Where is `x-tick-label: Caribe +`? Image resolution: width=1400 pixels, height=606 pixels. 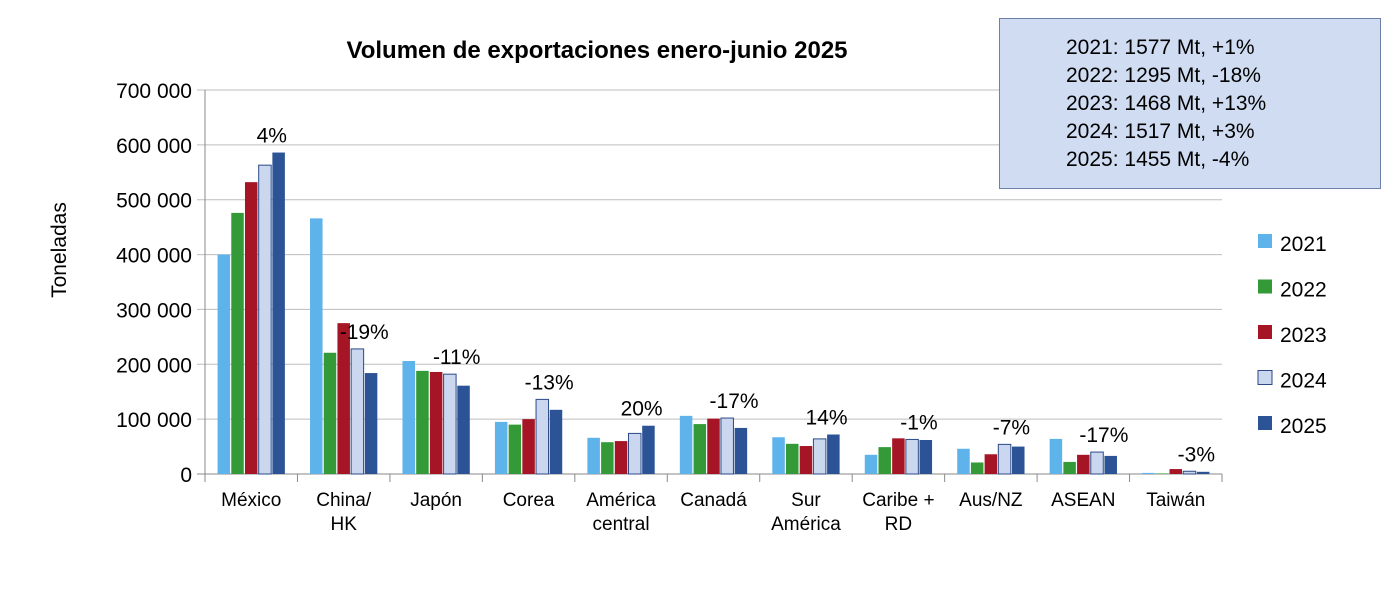
x-tick-label: Caribe + is located at coordinates (898, 500).